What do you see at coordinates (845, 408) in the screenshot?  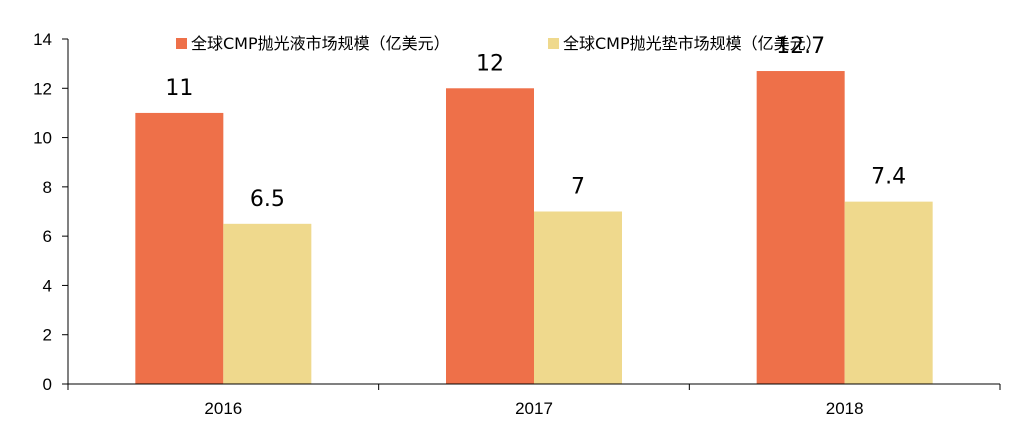 I see `x-tick-label-2018: 2018` at bounding box center [845, 408].